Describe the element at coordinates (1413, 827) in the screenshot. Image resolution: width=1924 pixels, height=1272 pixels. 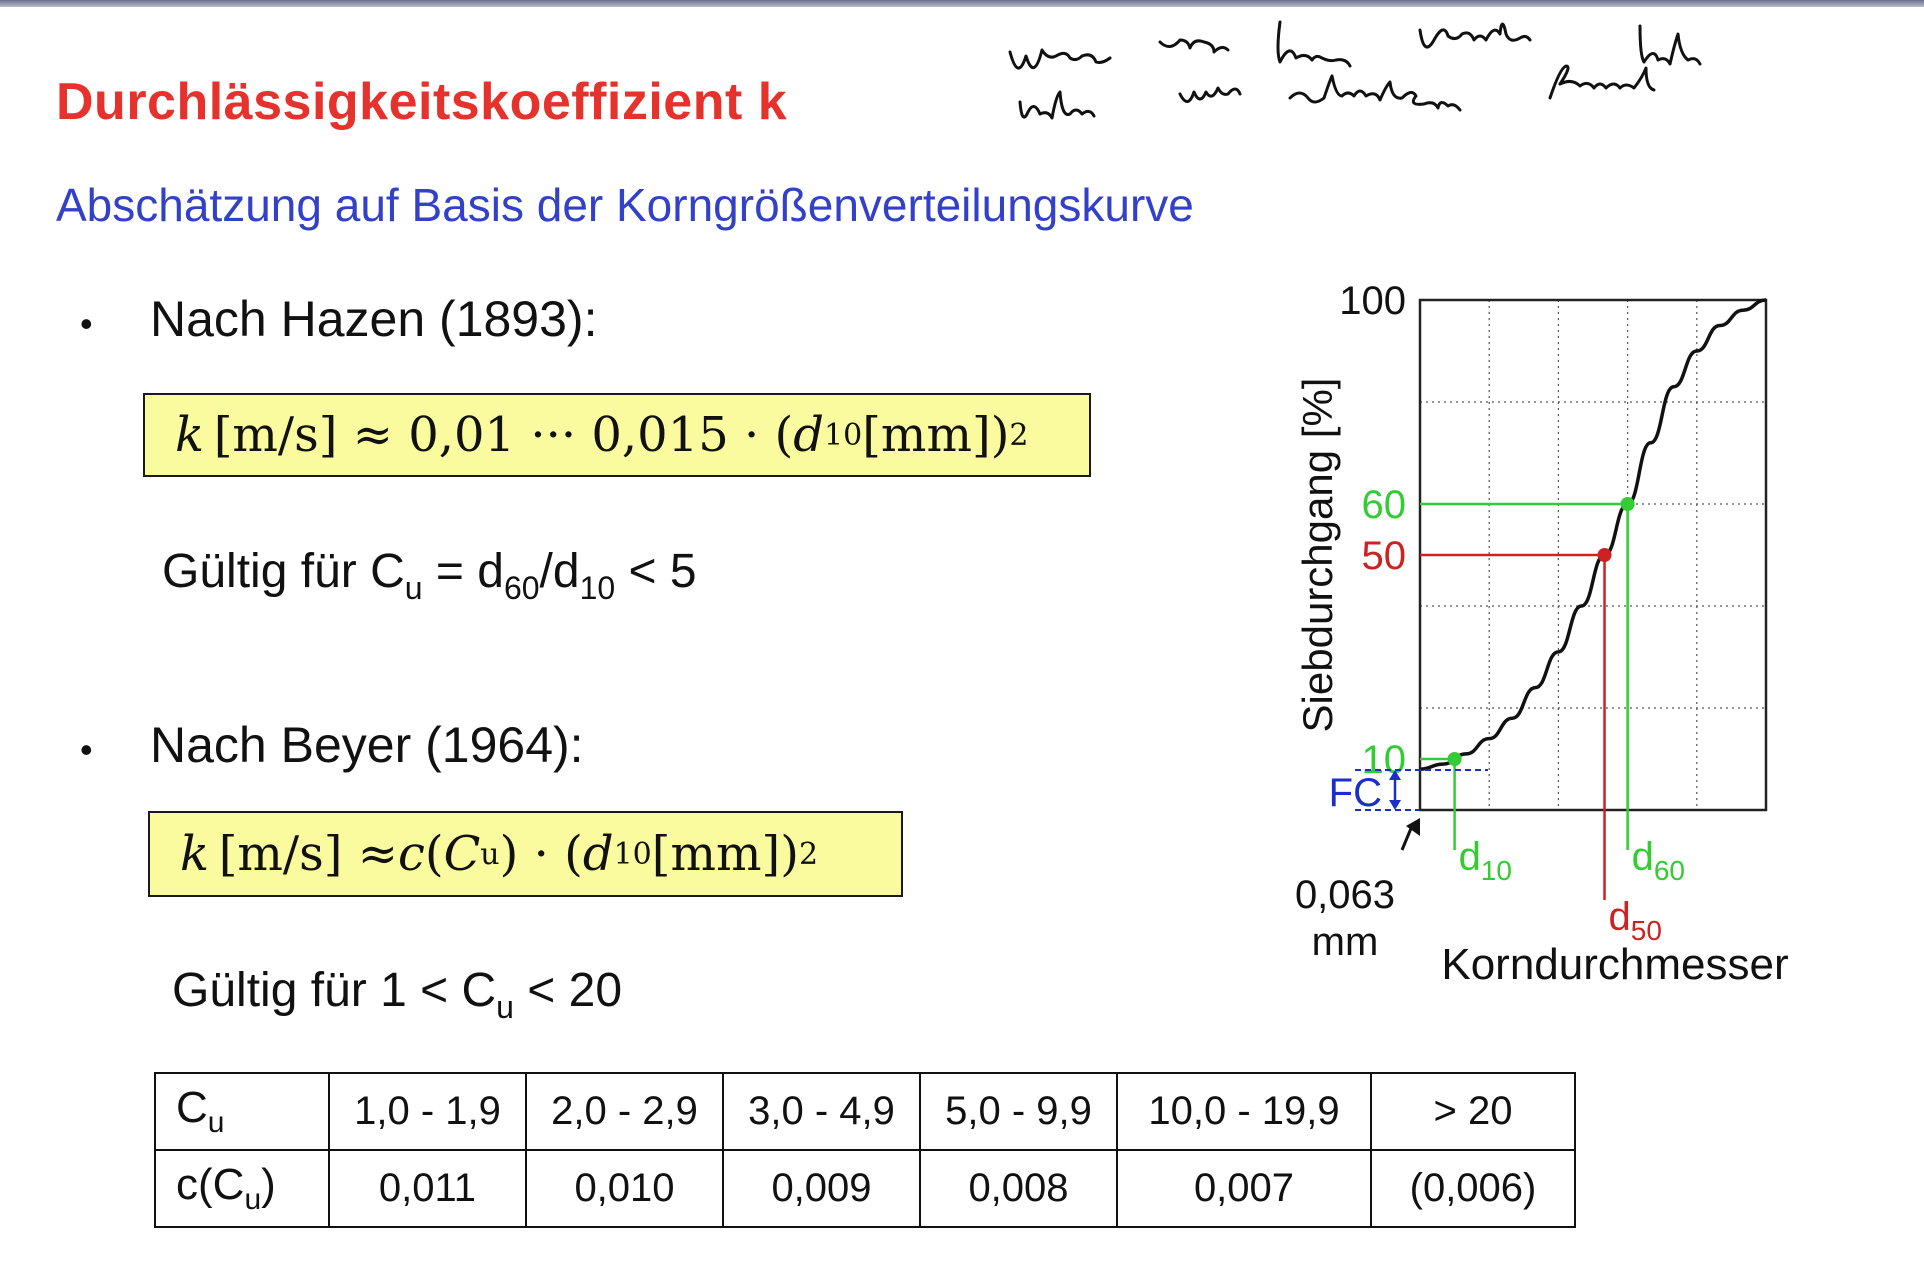
I see `origin-arrow-head` at that location.